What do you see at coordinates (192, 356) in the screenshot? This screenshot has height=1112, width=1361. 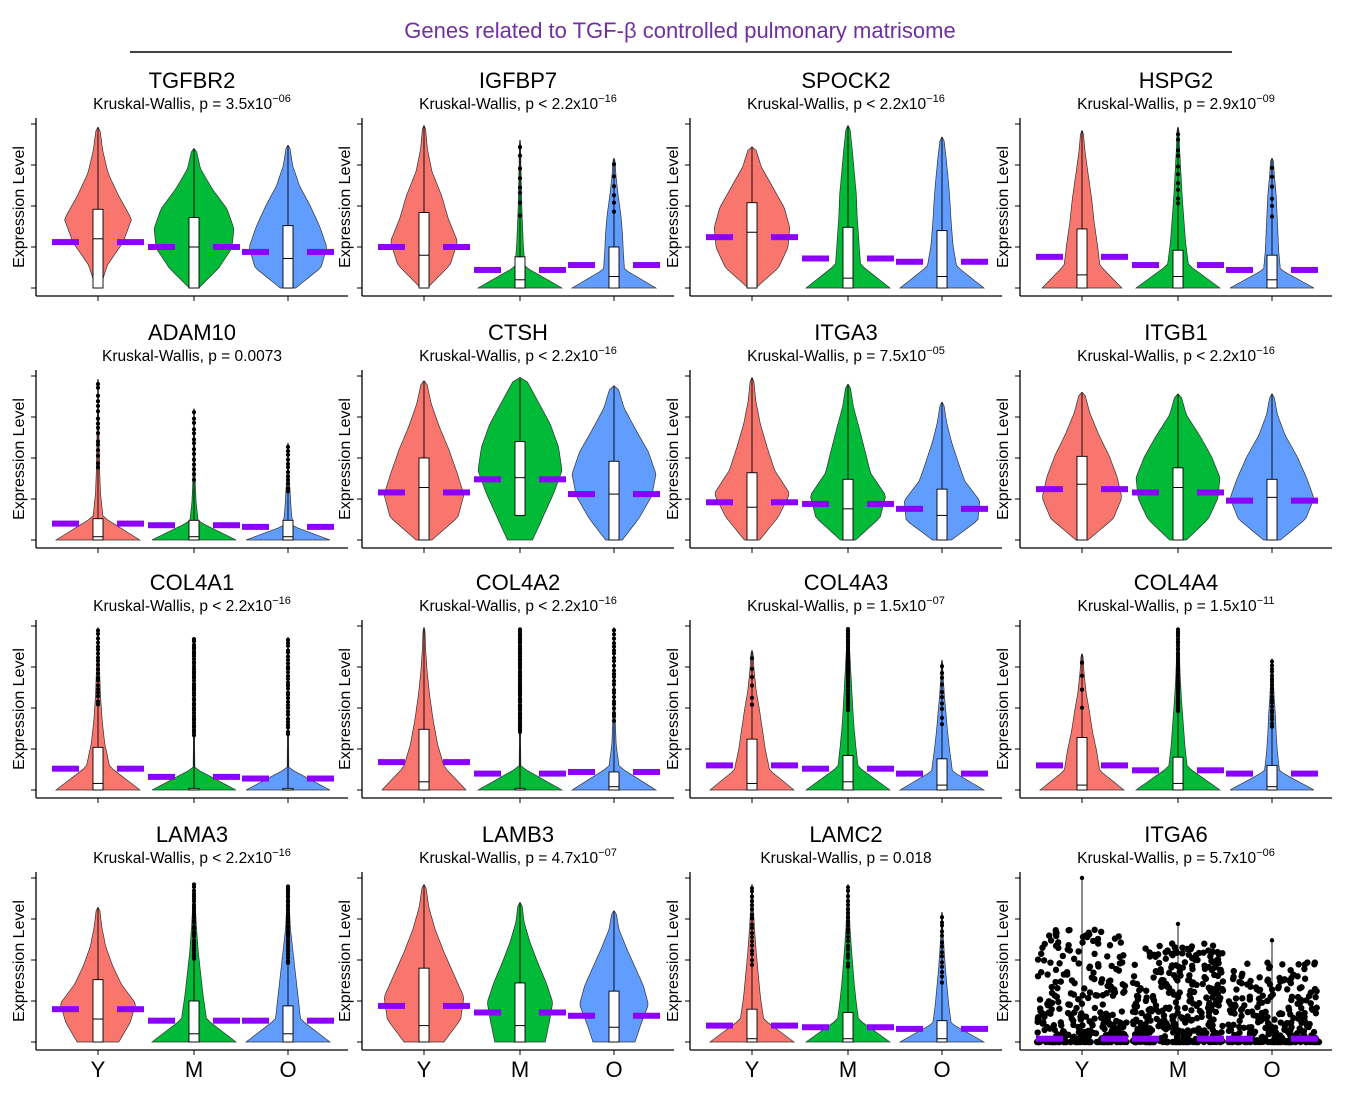 I see `stat-label: Kruskal-Wallis, p = 0.0073` at bounding box center [192, 356].